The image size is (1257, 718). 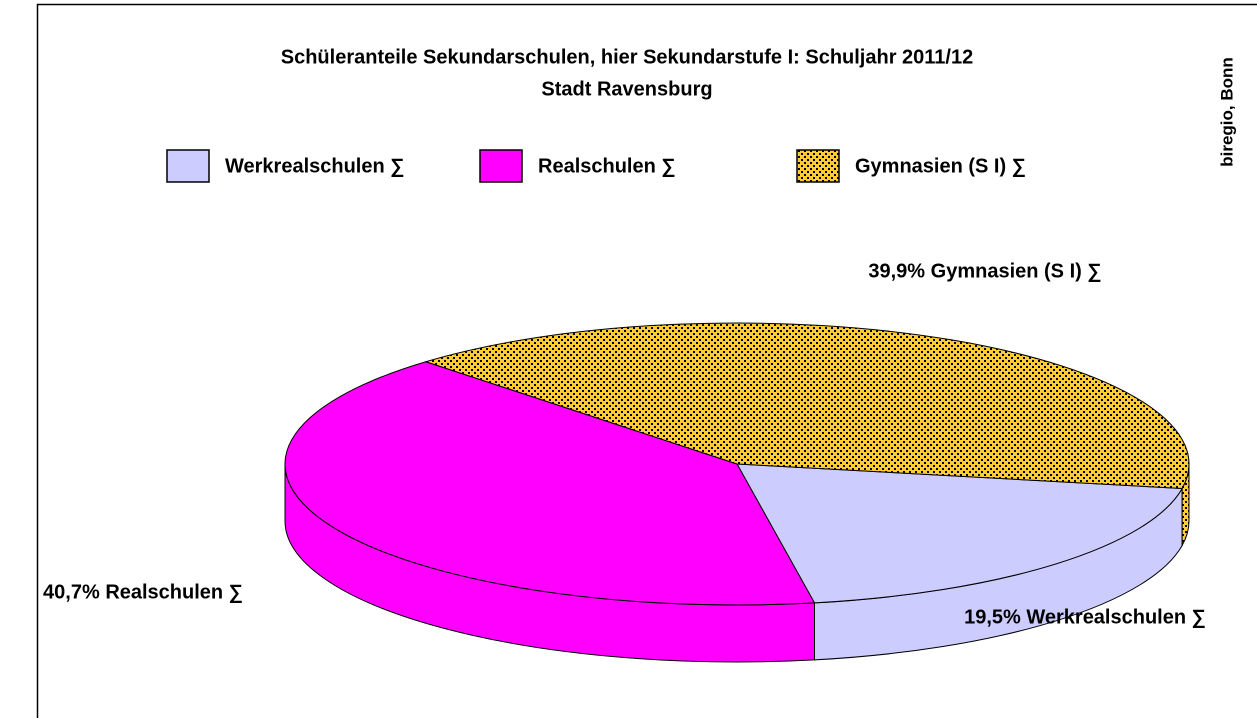 I want to click on legend-label: Realschulen ∑, so click(x=607, y=166).